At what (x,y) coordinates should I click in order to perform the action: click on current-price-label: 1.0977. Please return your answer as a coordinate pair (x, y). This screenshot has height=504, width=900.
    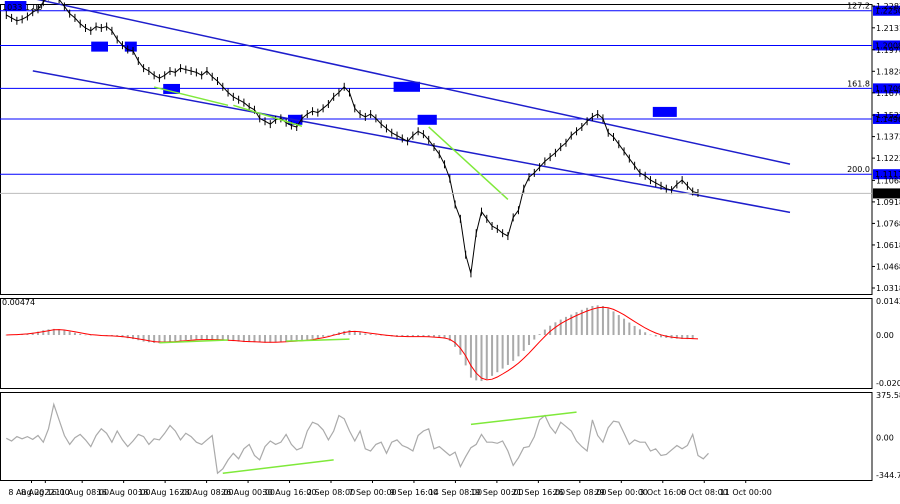
    Looking at the image, I should click on (887, 193).